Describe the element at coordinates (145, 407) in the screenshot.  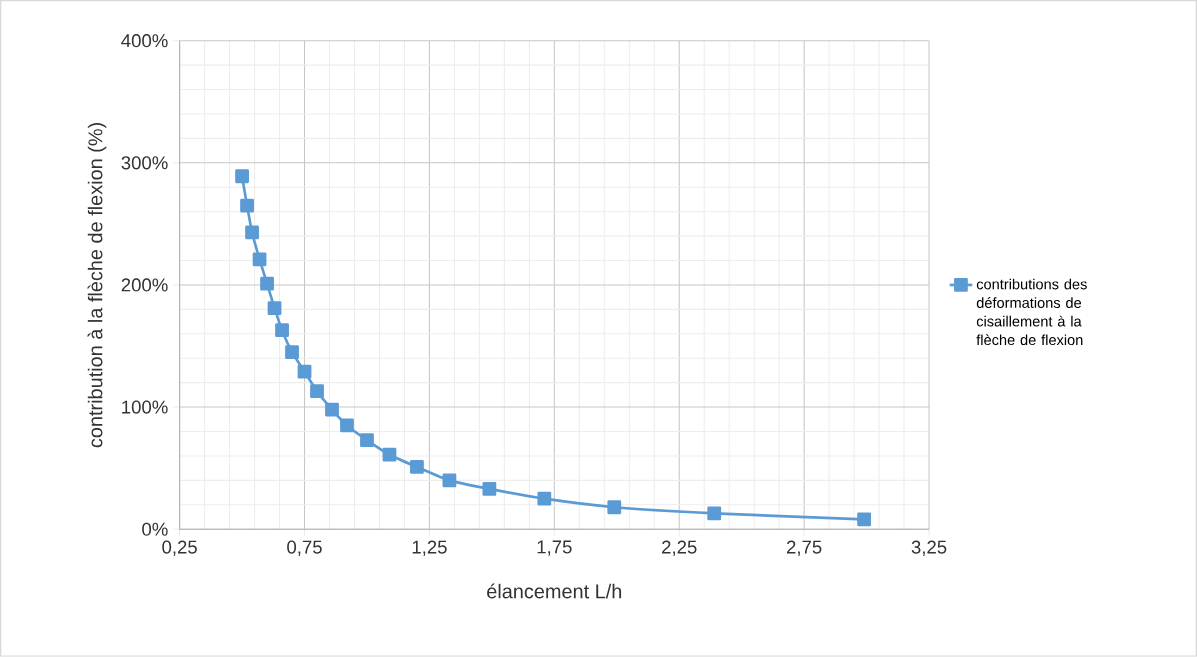
I see `y-tick-label: 100%` at that location.